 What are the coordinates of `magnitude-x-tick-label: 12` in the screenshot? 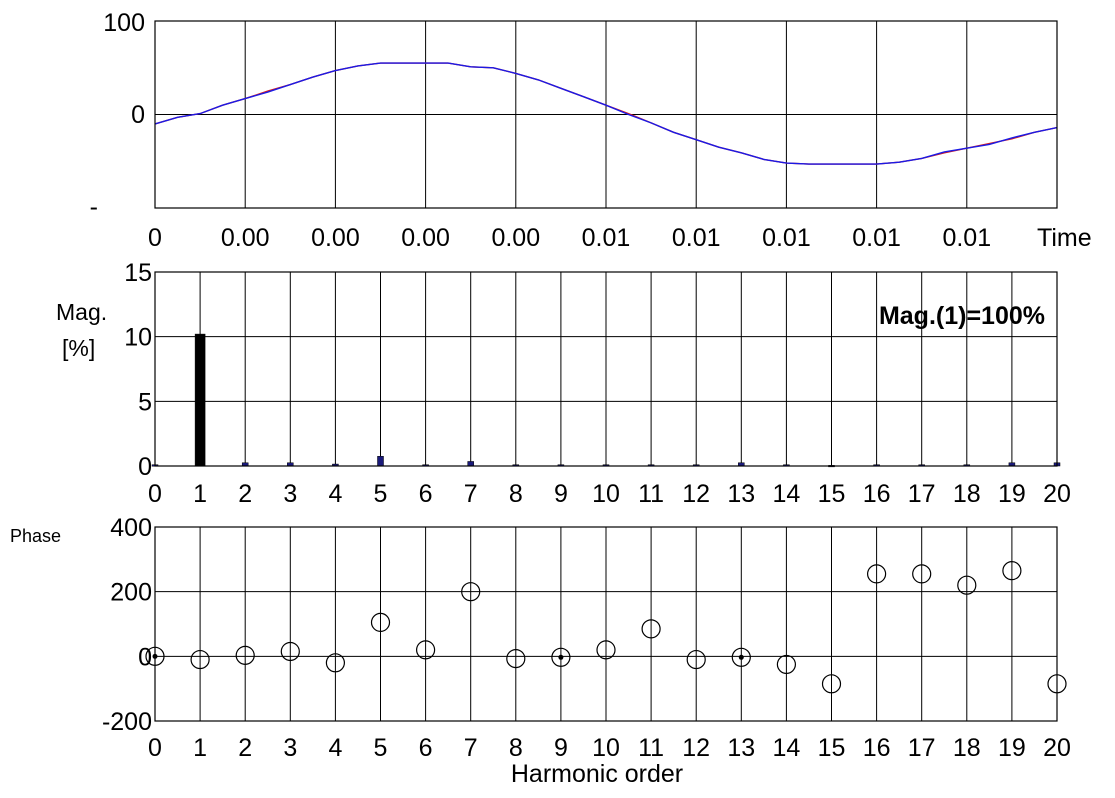 It's located at (696, 494).